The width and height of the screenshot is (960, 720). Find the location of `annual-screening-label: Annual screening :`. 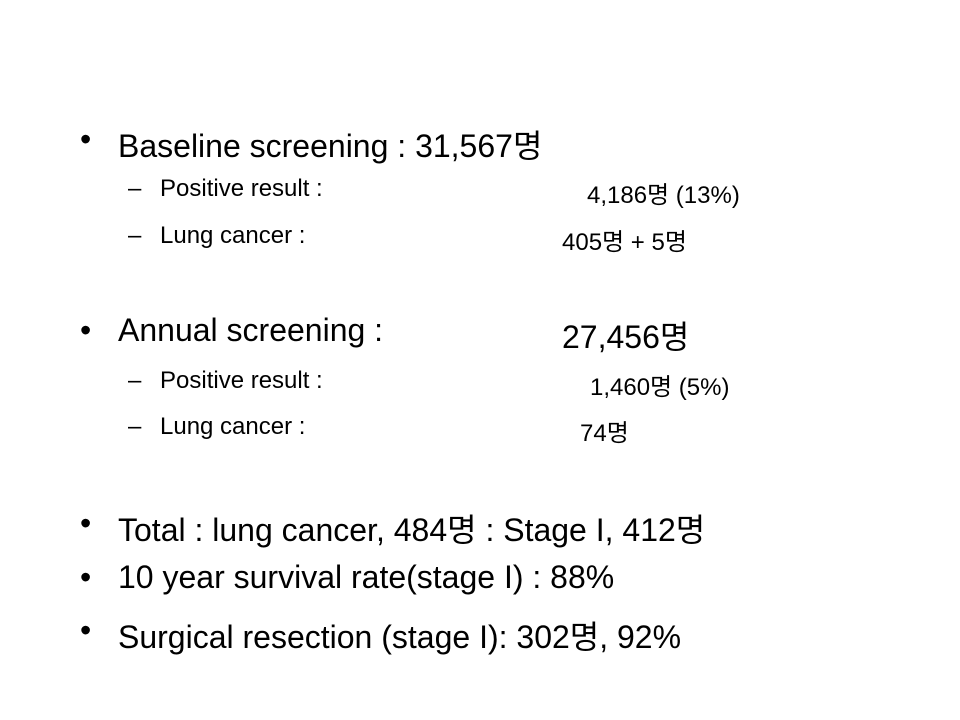

annual-screening-label: Annual screening : is located at coordinates (251, 330).